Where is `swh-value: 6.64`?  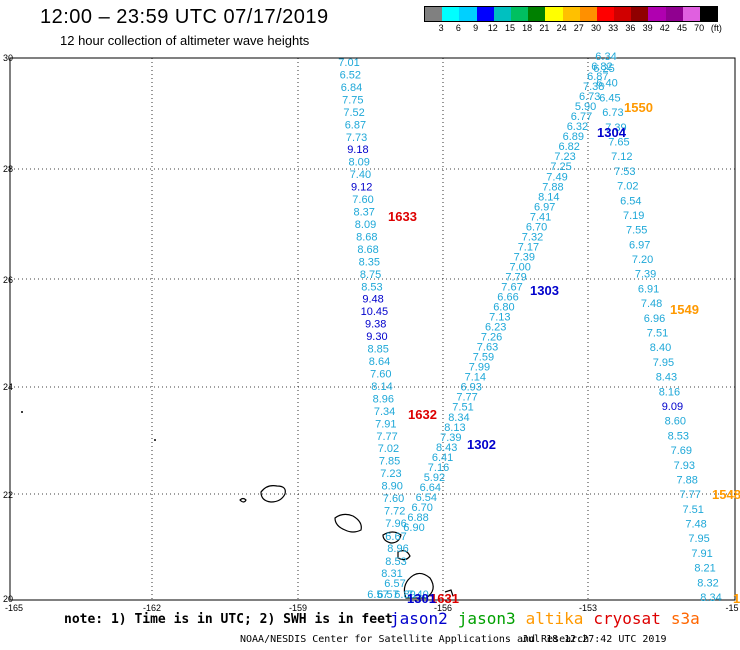
swh-value: 6.64 is located at coordinates (430, 488).